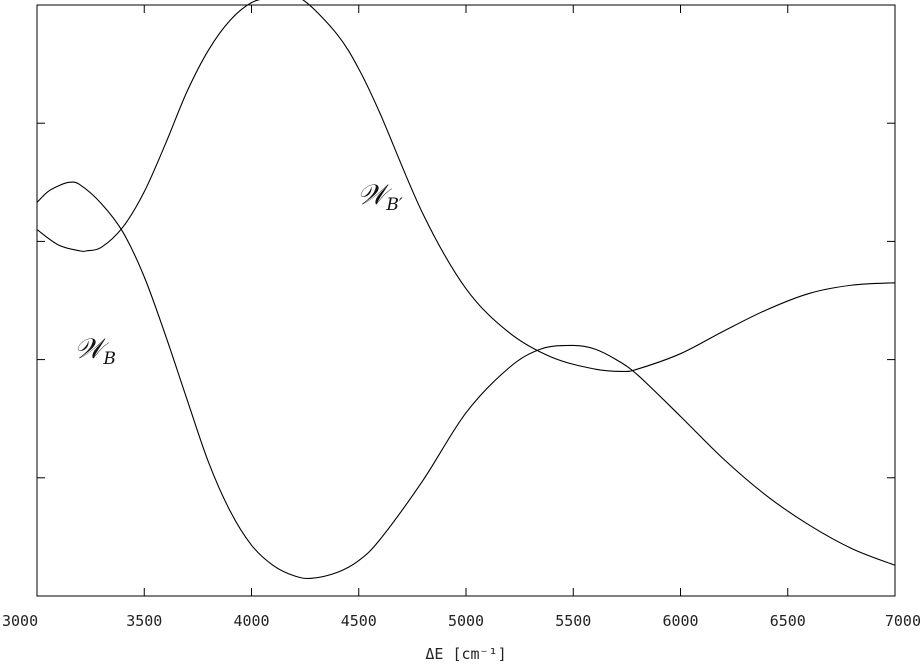 Image resolution: width=923 pixels, height=664 pixels. What do you see at coordinates (359, 621) in the screenshot?
I see `x-tick-label: 4500` at bounding box center [359, 621].